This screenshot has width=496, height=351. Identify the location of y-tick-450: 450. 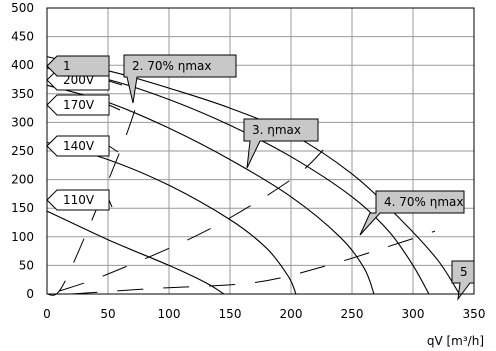
(22, 37).